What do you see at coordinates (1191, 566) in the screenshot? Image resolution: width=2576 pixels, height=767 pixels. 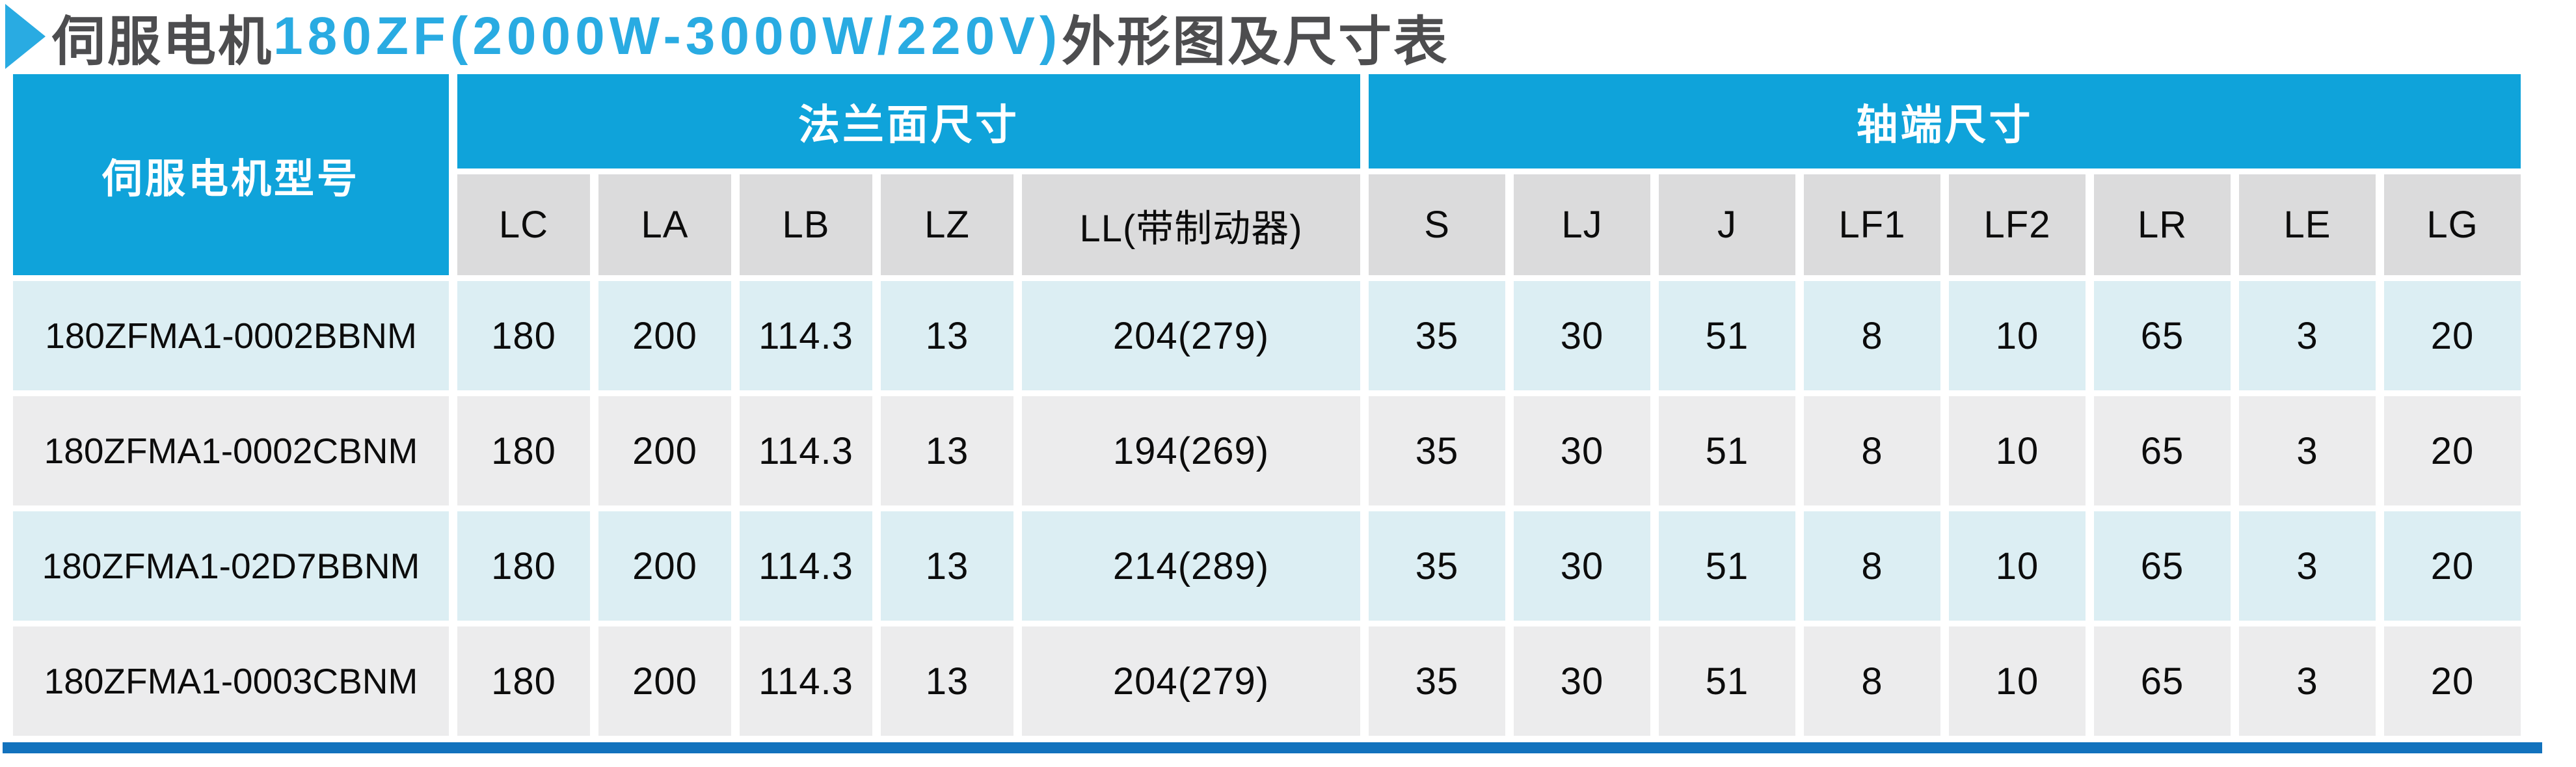 I see `value-cell: 214(289)` at bounding box center [1191, 566].